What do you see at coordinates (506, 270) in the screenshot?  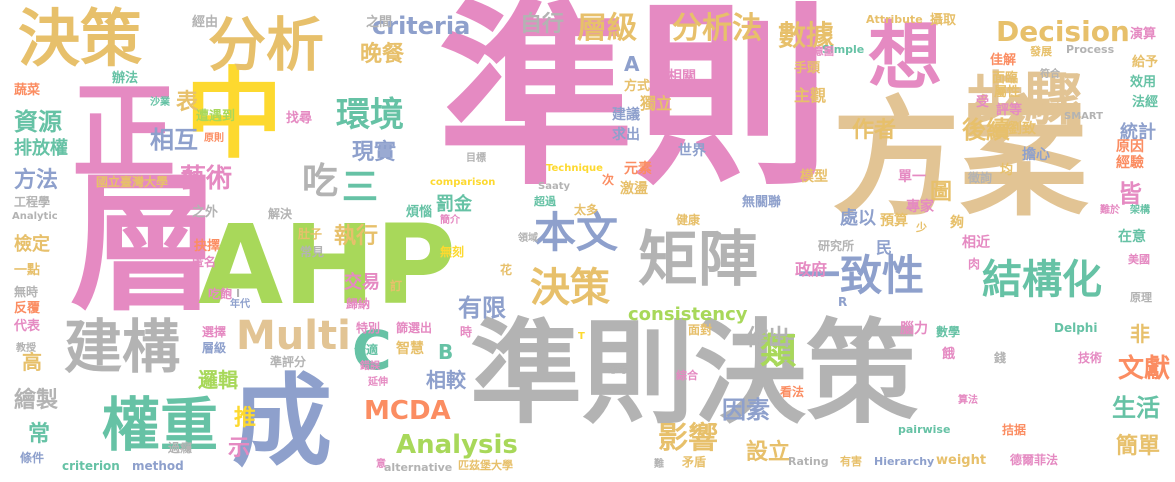 I see `cloud-word: 花` at bounding box center [506, 270].